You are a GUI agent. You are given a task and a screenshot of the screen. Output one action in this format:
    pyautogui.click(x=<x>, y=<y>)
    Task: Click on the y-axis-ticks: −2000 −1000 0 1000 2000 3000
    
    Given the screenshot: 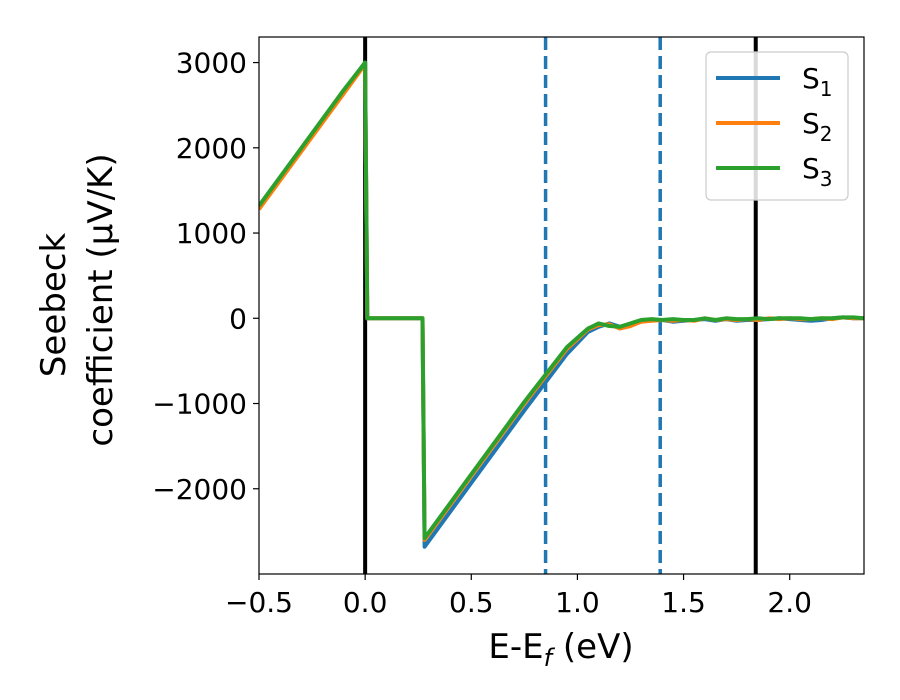 What is the action you would take?
    pyautogui.click(x=205, y=276)
    